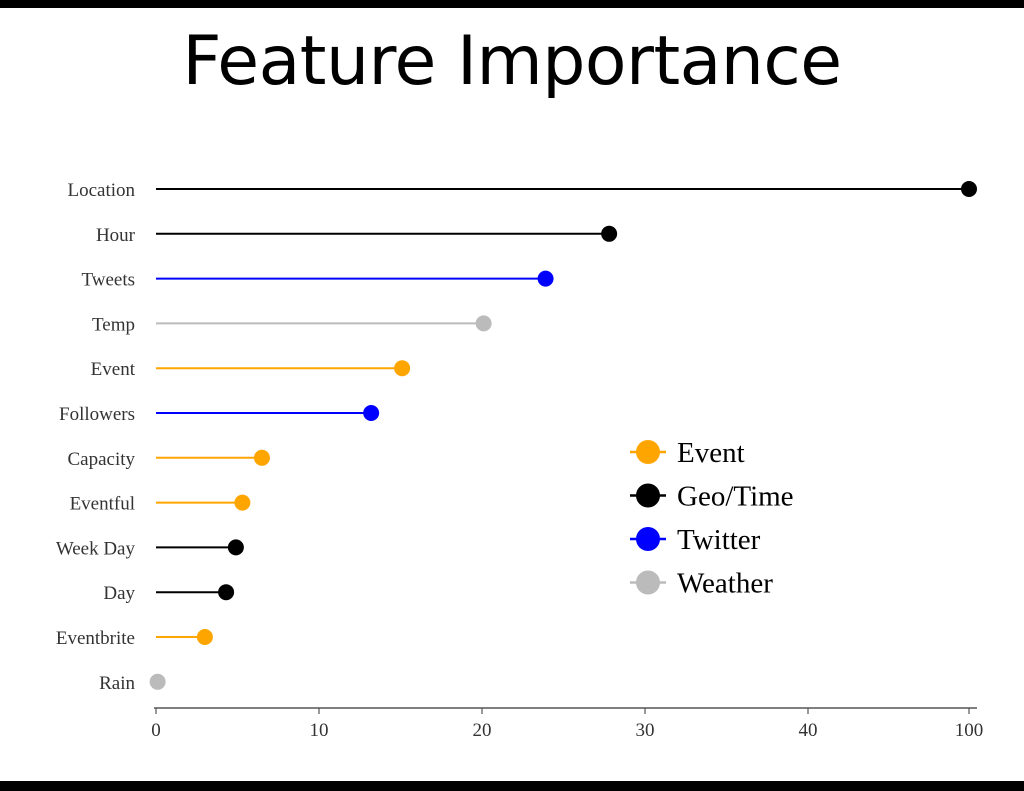  Describe the element at coordinates (969, 730) in the screenshot. I see `x-tick-label: 100` at that location.